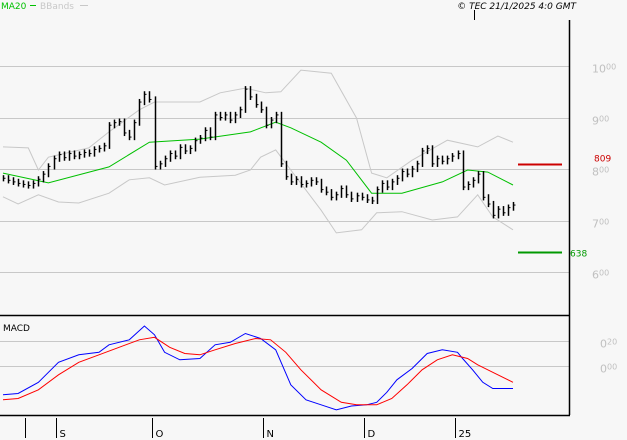 This screenshot has height=440, width=627. I want to click on x-tick-label: 25, so click(465, 434).